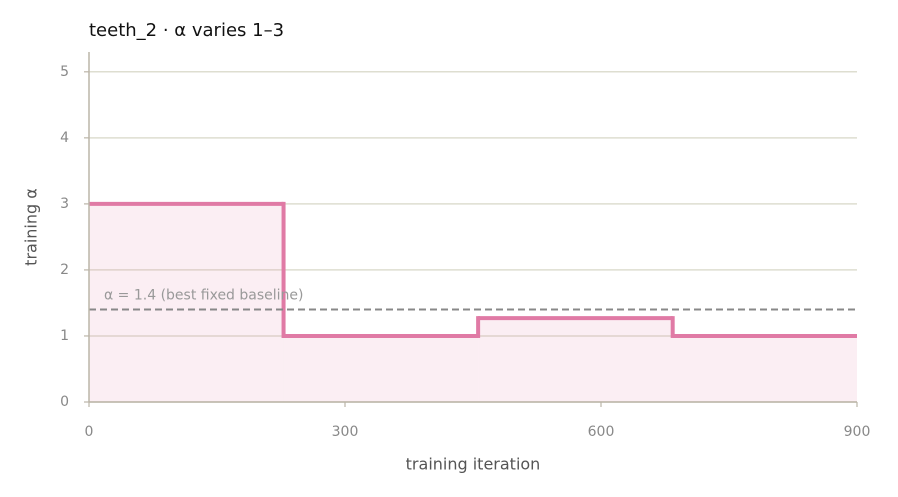  I want to click on y-axis-label: training α, so click(31, 227).